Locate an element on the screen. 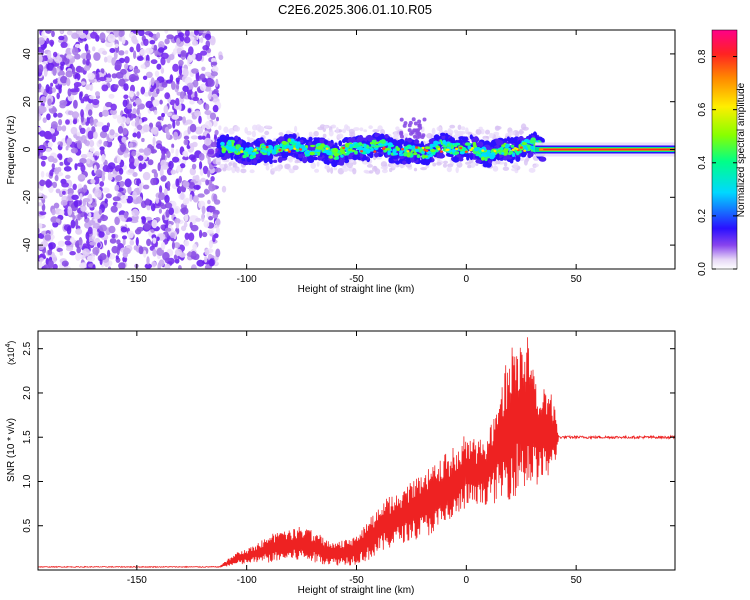 Image resolution: width=750 pixels, height=600 pixels. spec-xtick-label: -50 is located at coordinates (356, 279).